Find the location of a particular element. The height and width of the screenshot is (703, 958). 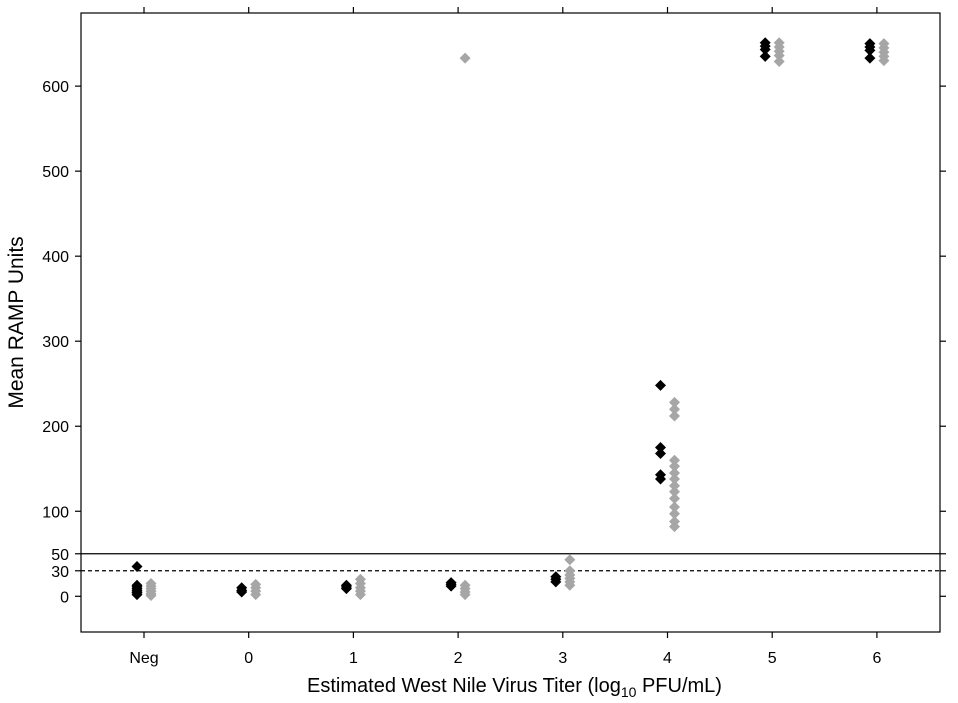

x-tick-labels: Neg 0 1 2 3 4 5 6 is located at coordinates (505, 658).